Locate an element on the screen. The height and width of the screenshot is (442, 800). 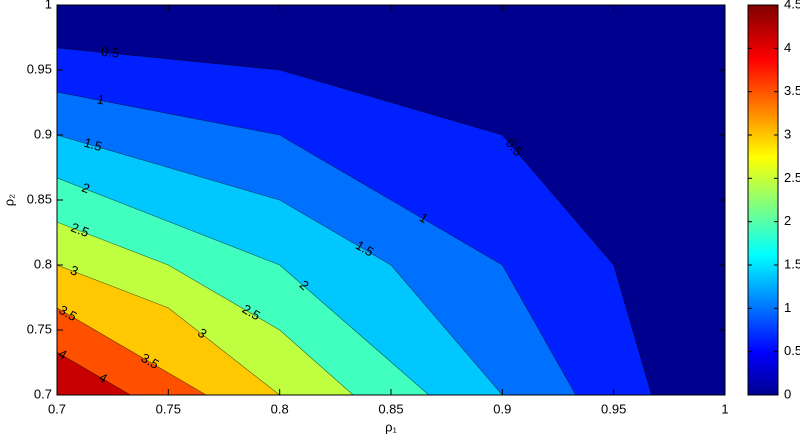
colorbar-tick-label: 3.5 is located at coordinates (792, 90).